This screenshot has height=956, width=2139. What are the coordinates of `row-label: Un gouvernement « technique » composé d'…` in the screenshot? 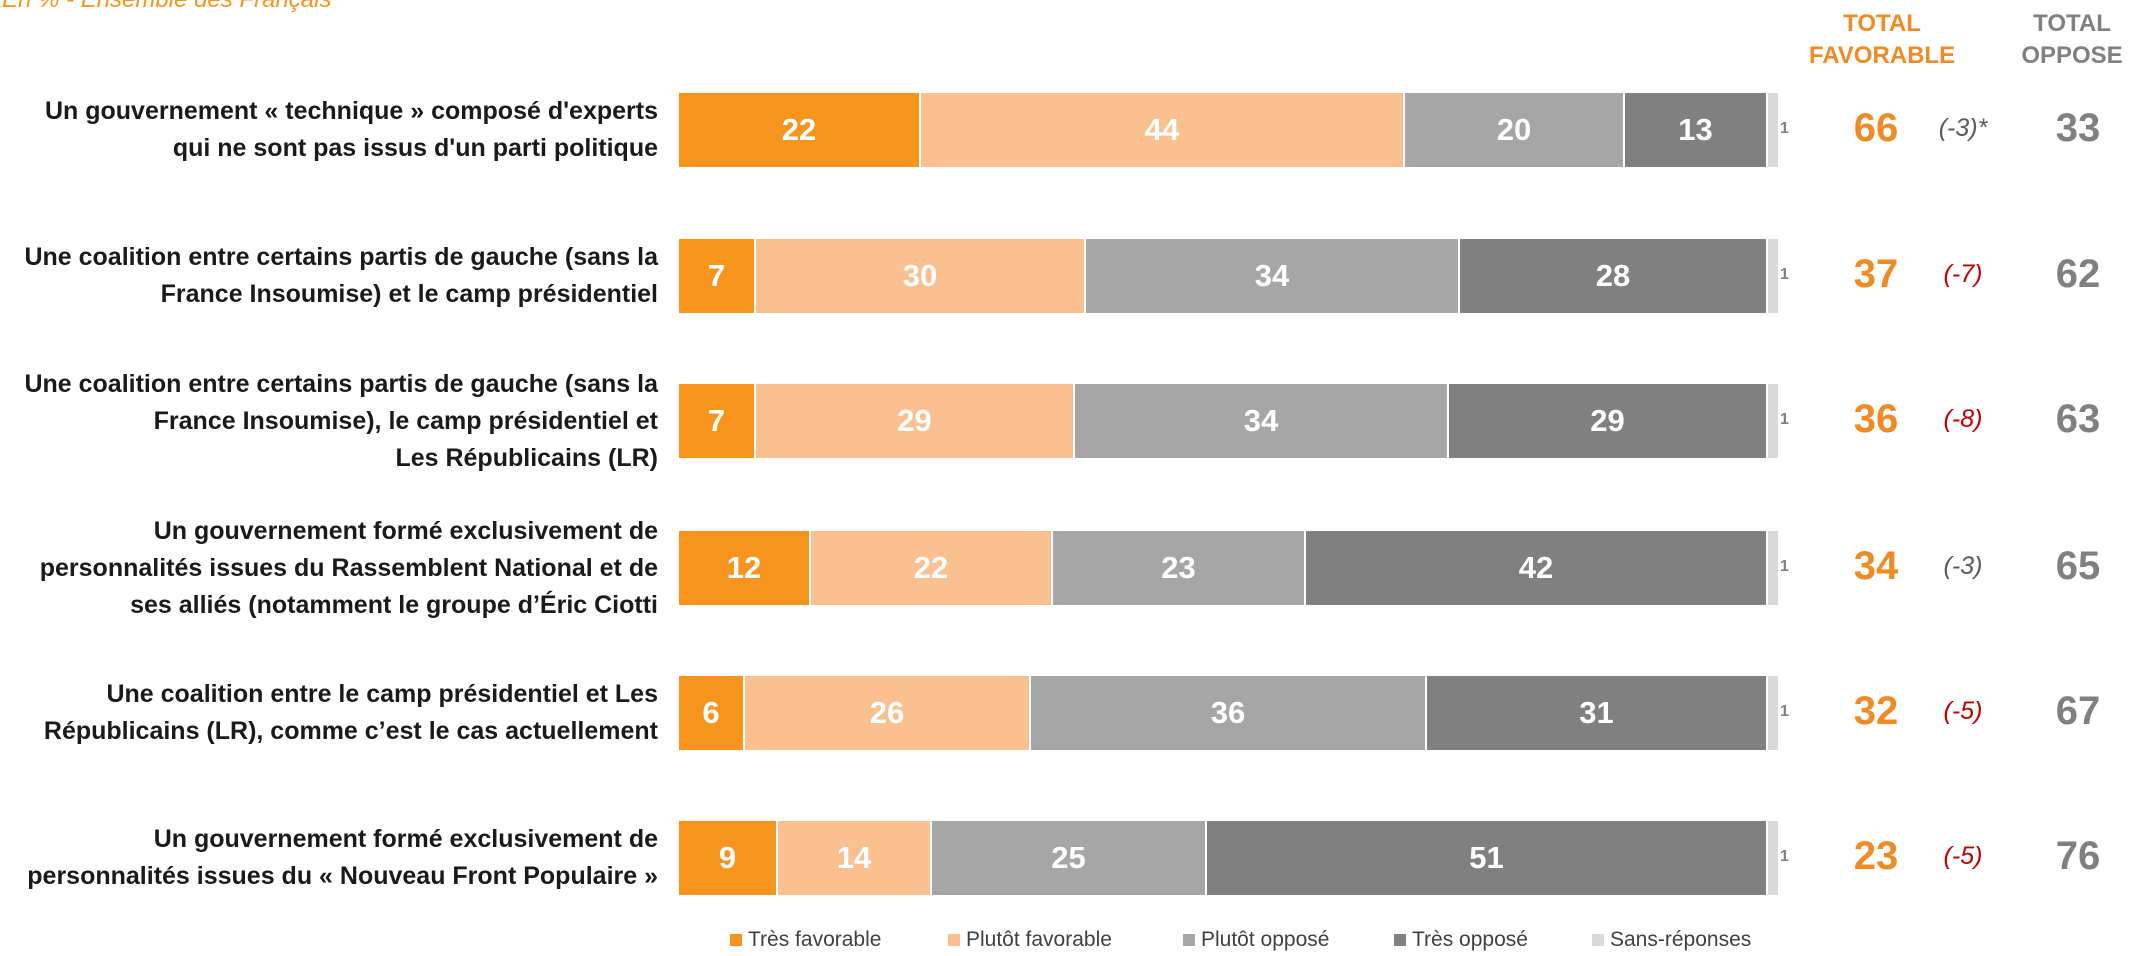 It's located at (329, 130).